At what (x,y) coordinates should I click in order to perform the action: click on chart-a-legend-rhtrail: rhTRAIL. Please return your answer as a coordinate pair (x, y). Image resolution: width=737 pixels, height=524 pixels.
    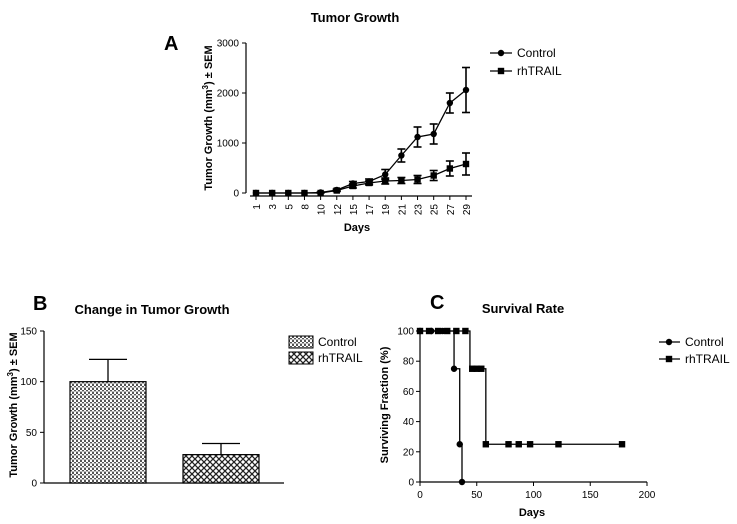
    Looking at the image, I should click on (539, 71).